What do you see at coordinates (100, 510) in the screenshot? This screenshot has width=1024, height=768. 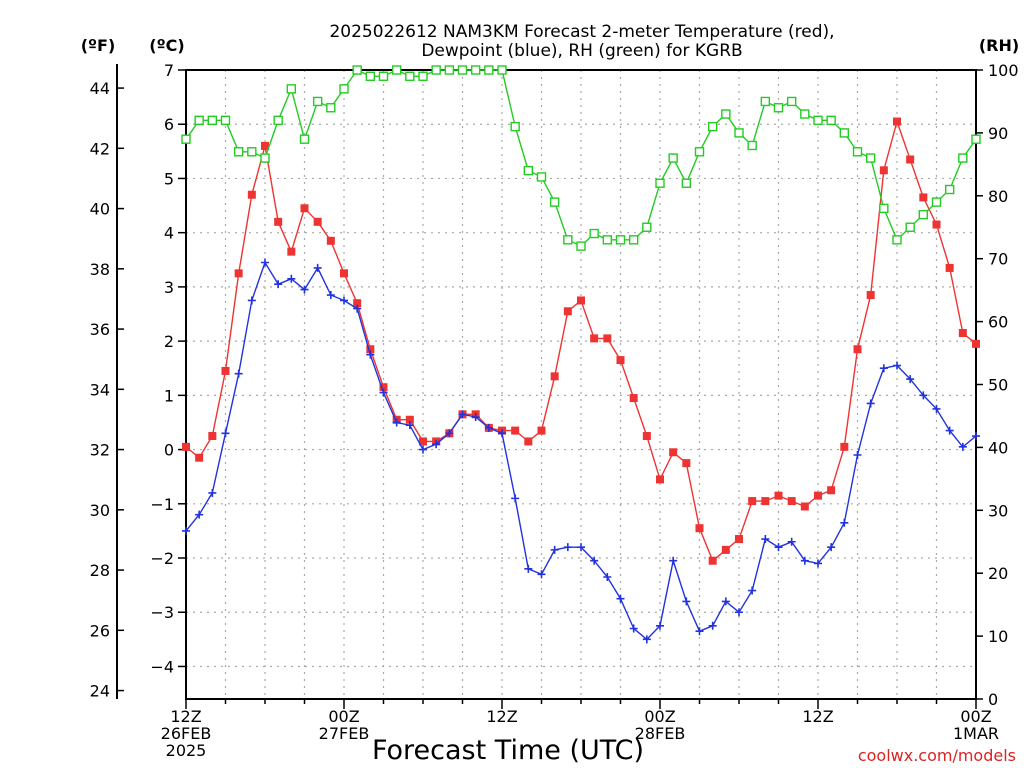 I see `fahrenheit-tick-label: 30` at bounding box center [100, 510].